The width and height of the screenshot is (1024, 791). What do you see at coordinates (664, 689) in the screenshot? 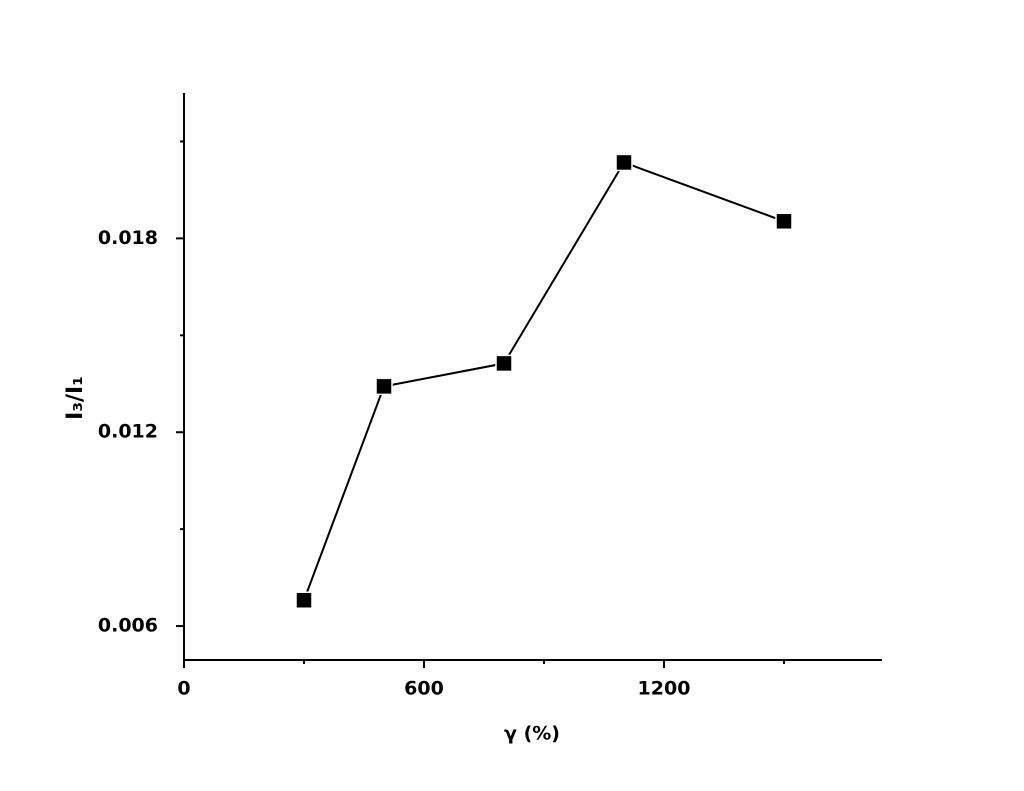
I see `x-tick-label: 1200` at bounding box center [664, 689].